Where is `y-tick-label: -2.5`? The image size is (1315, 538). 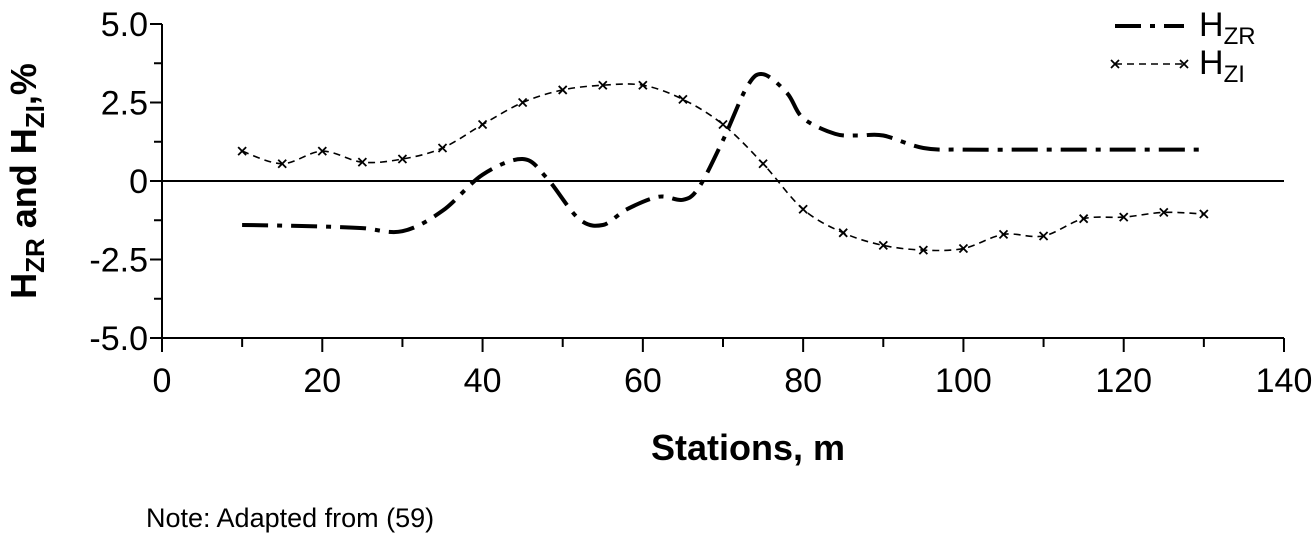 y-tick-label: -2.5 is located at coordinates (118, 261).